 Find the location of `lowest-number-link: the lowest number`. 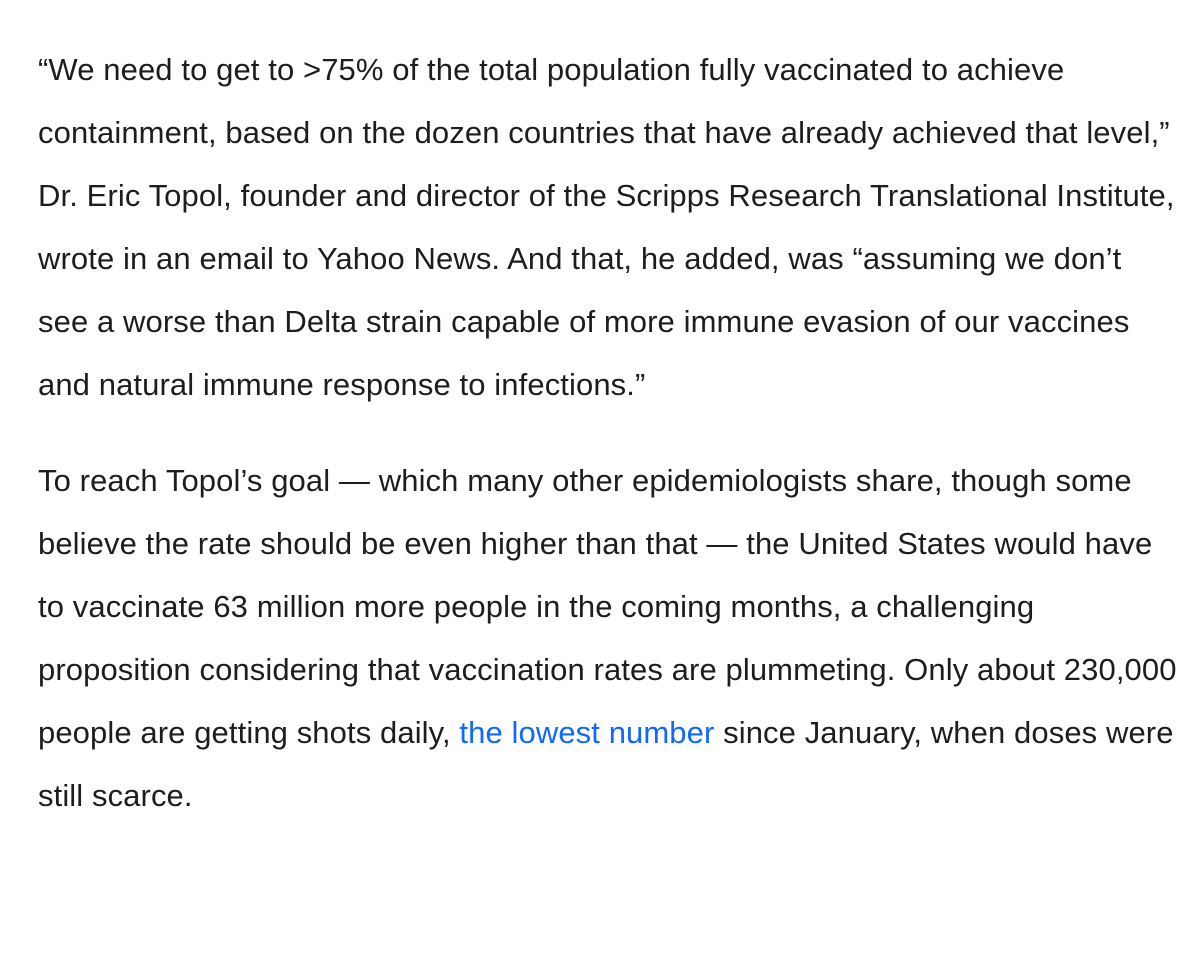

lowest-number-link: the lowest number is located at coordinates (587, 732).